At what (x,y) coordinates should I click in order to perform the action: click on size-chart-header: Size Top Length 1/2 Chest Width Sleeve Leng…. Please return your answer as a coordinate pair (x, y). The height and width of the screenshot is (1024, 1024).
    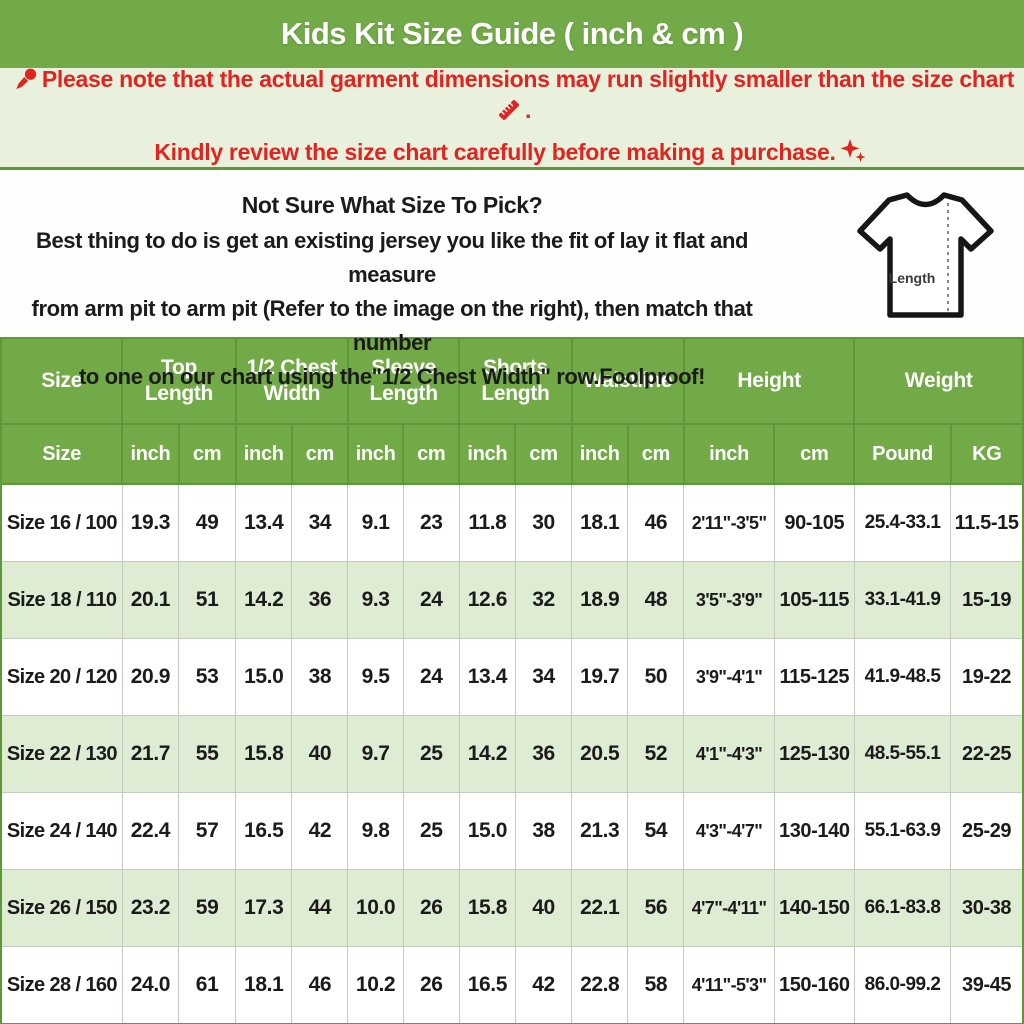
    Looking at the image, I should click on (512, 411).